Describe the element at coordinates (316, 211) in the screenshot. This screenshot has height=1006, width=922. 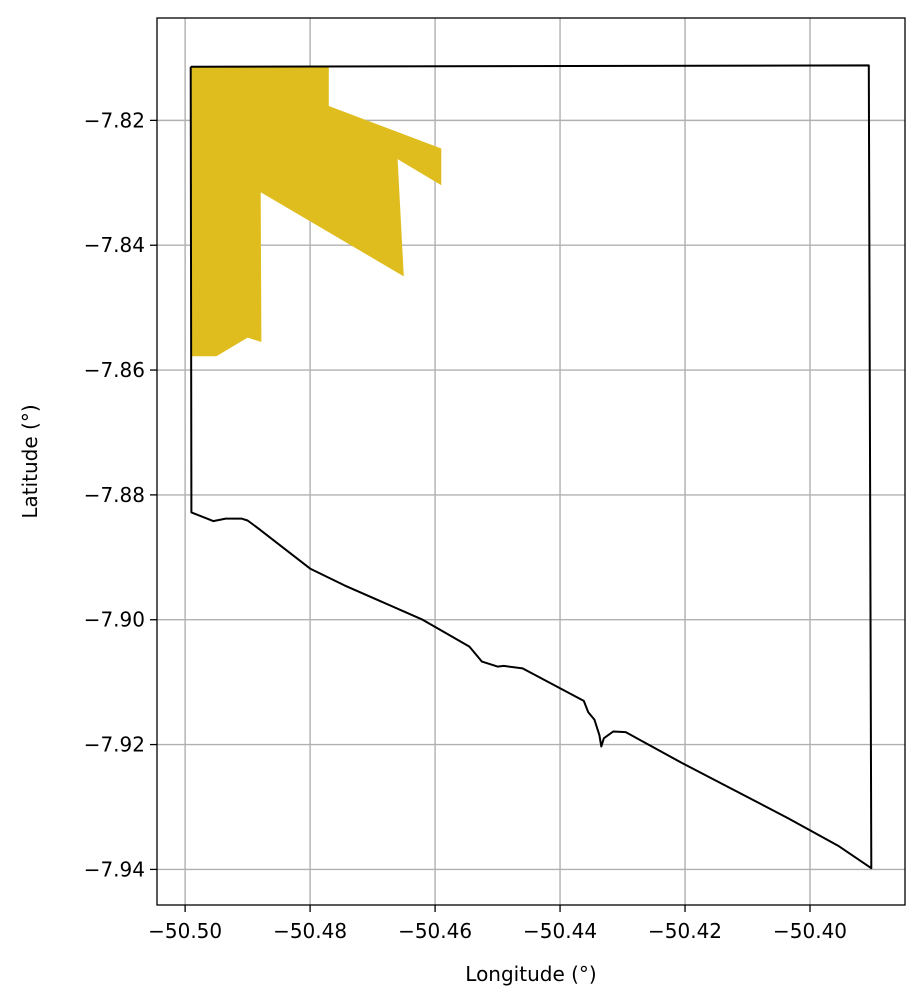
I see `highlighted-area` at that location.